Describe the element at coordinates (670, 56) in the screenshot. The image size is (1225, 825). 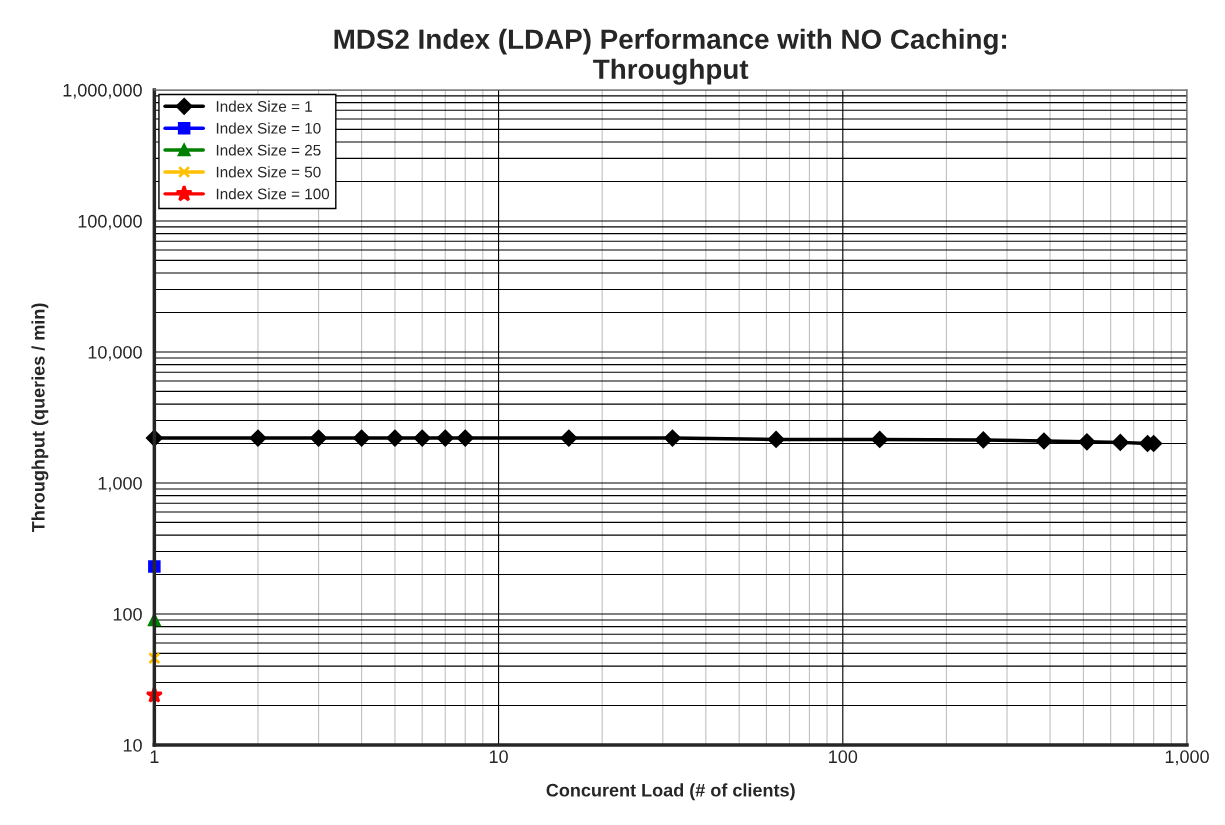
I see `chart-title: MDS2 Index (LDAP) Performance with NO Caching: Throughput` at that location.